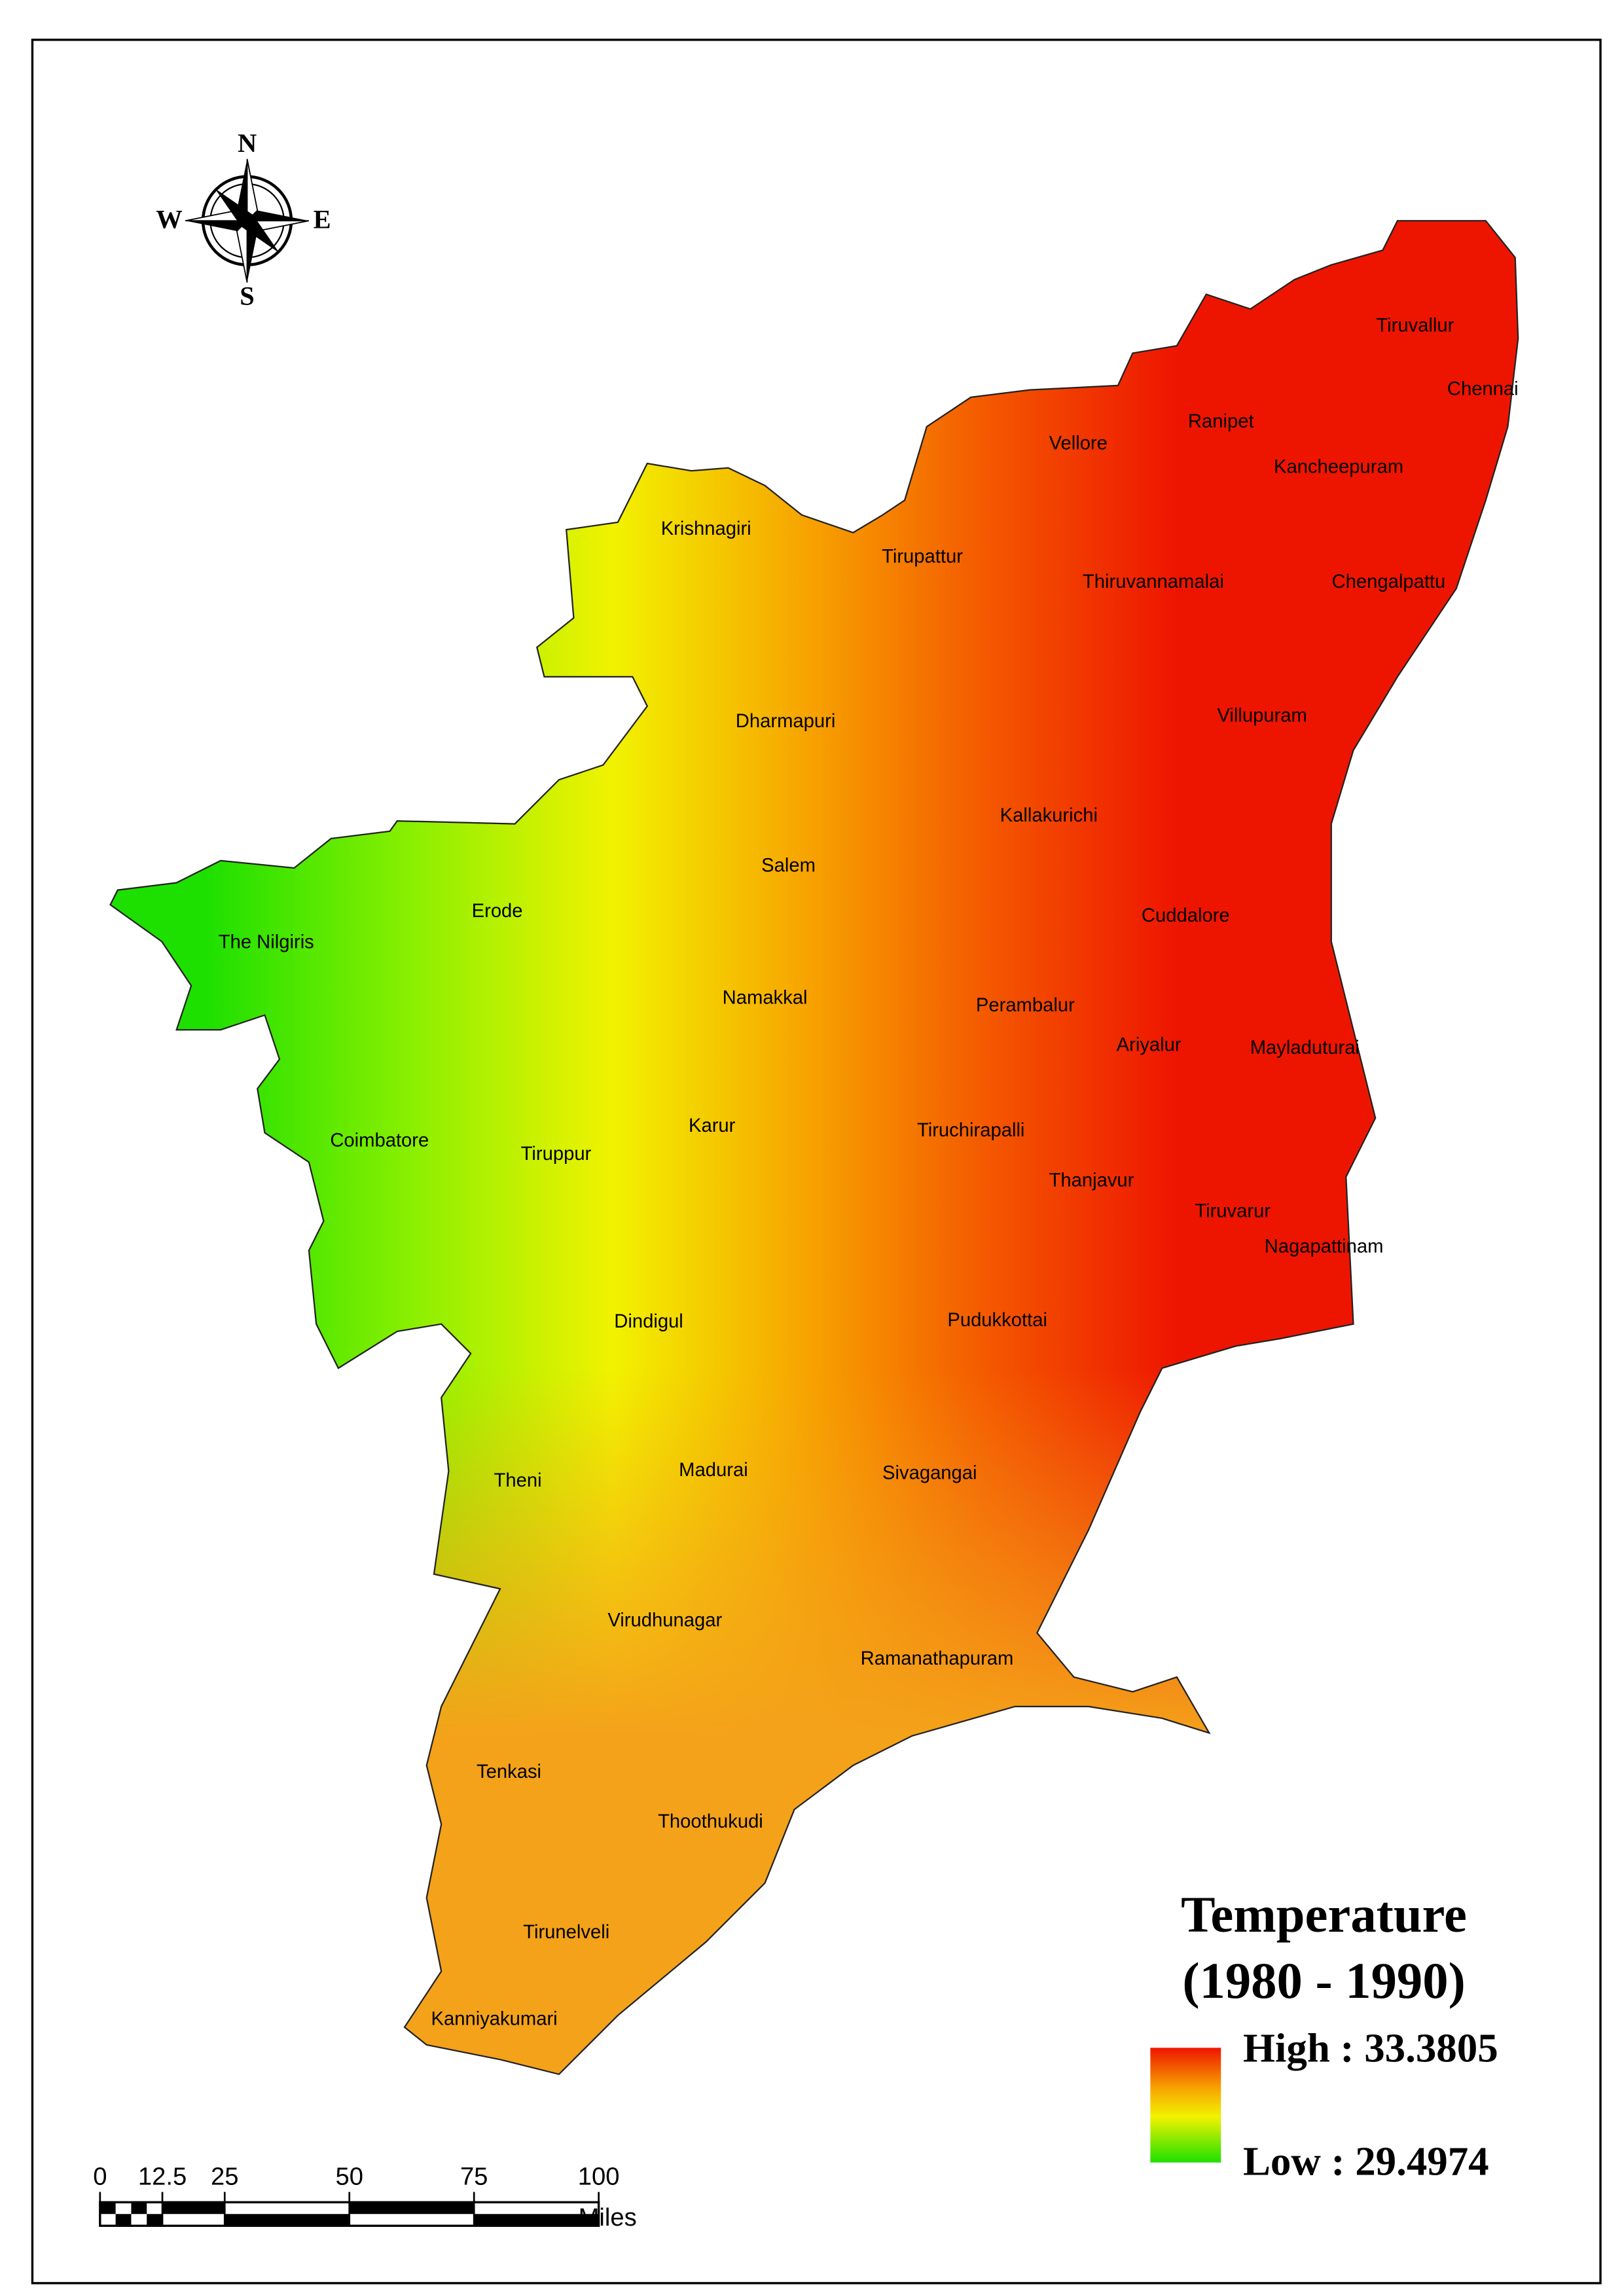 This screenshot has width=1624, height=2295. Describe the element at coordinates (494, 2019) in the screenshot. I see `district-label: Kanniyakumari` at that location.